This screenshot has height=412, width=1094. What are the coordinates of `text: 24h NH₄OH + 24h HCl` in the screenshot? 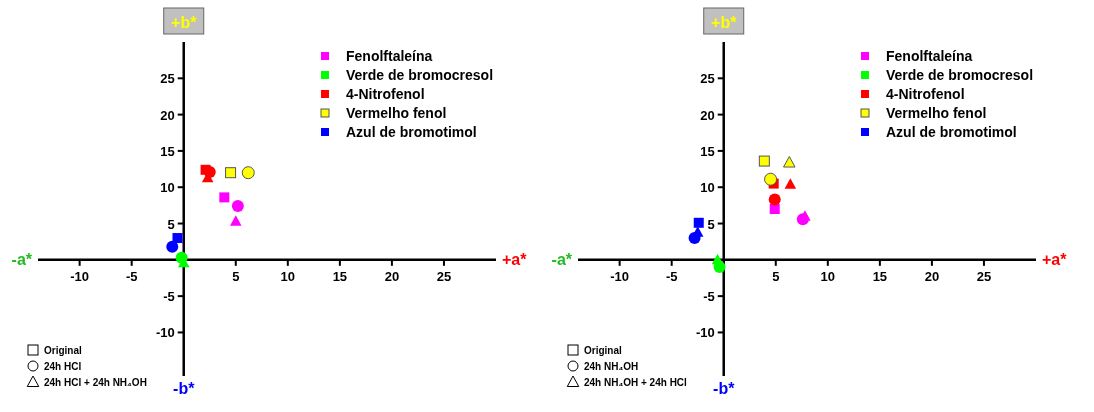 It's located at (635, 382).